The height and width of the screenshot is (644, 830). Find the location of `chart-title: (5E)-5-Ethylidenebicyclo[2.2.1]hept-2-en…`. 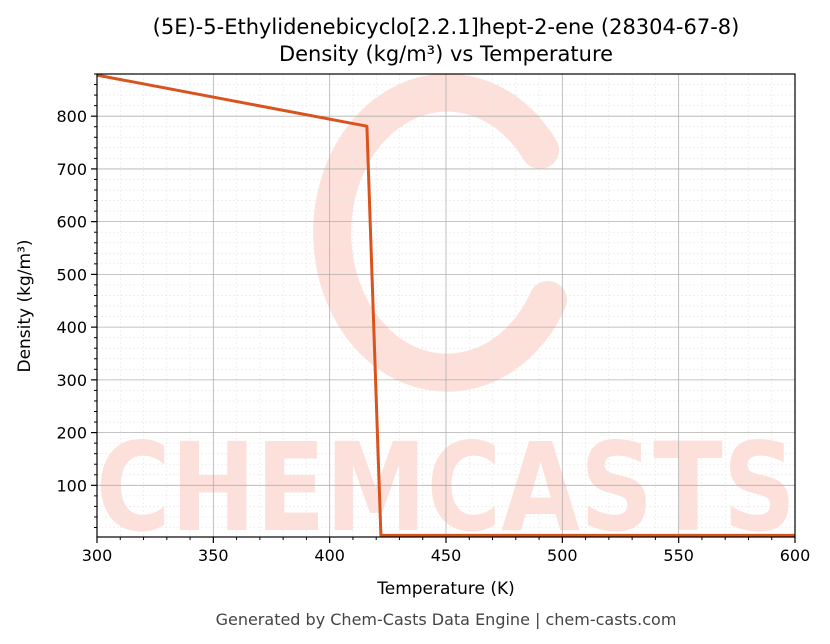

chart-title: (5E)-5-Ethylidenebicyclo[2.2.1]hept-2-en… is located at coordinates (446, 27).